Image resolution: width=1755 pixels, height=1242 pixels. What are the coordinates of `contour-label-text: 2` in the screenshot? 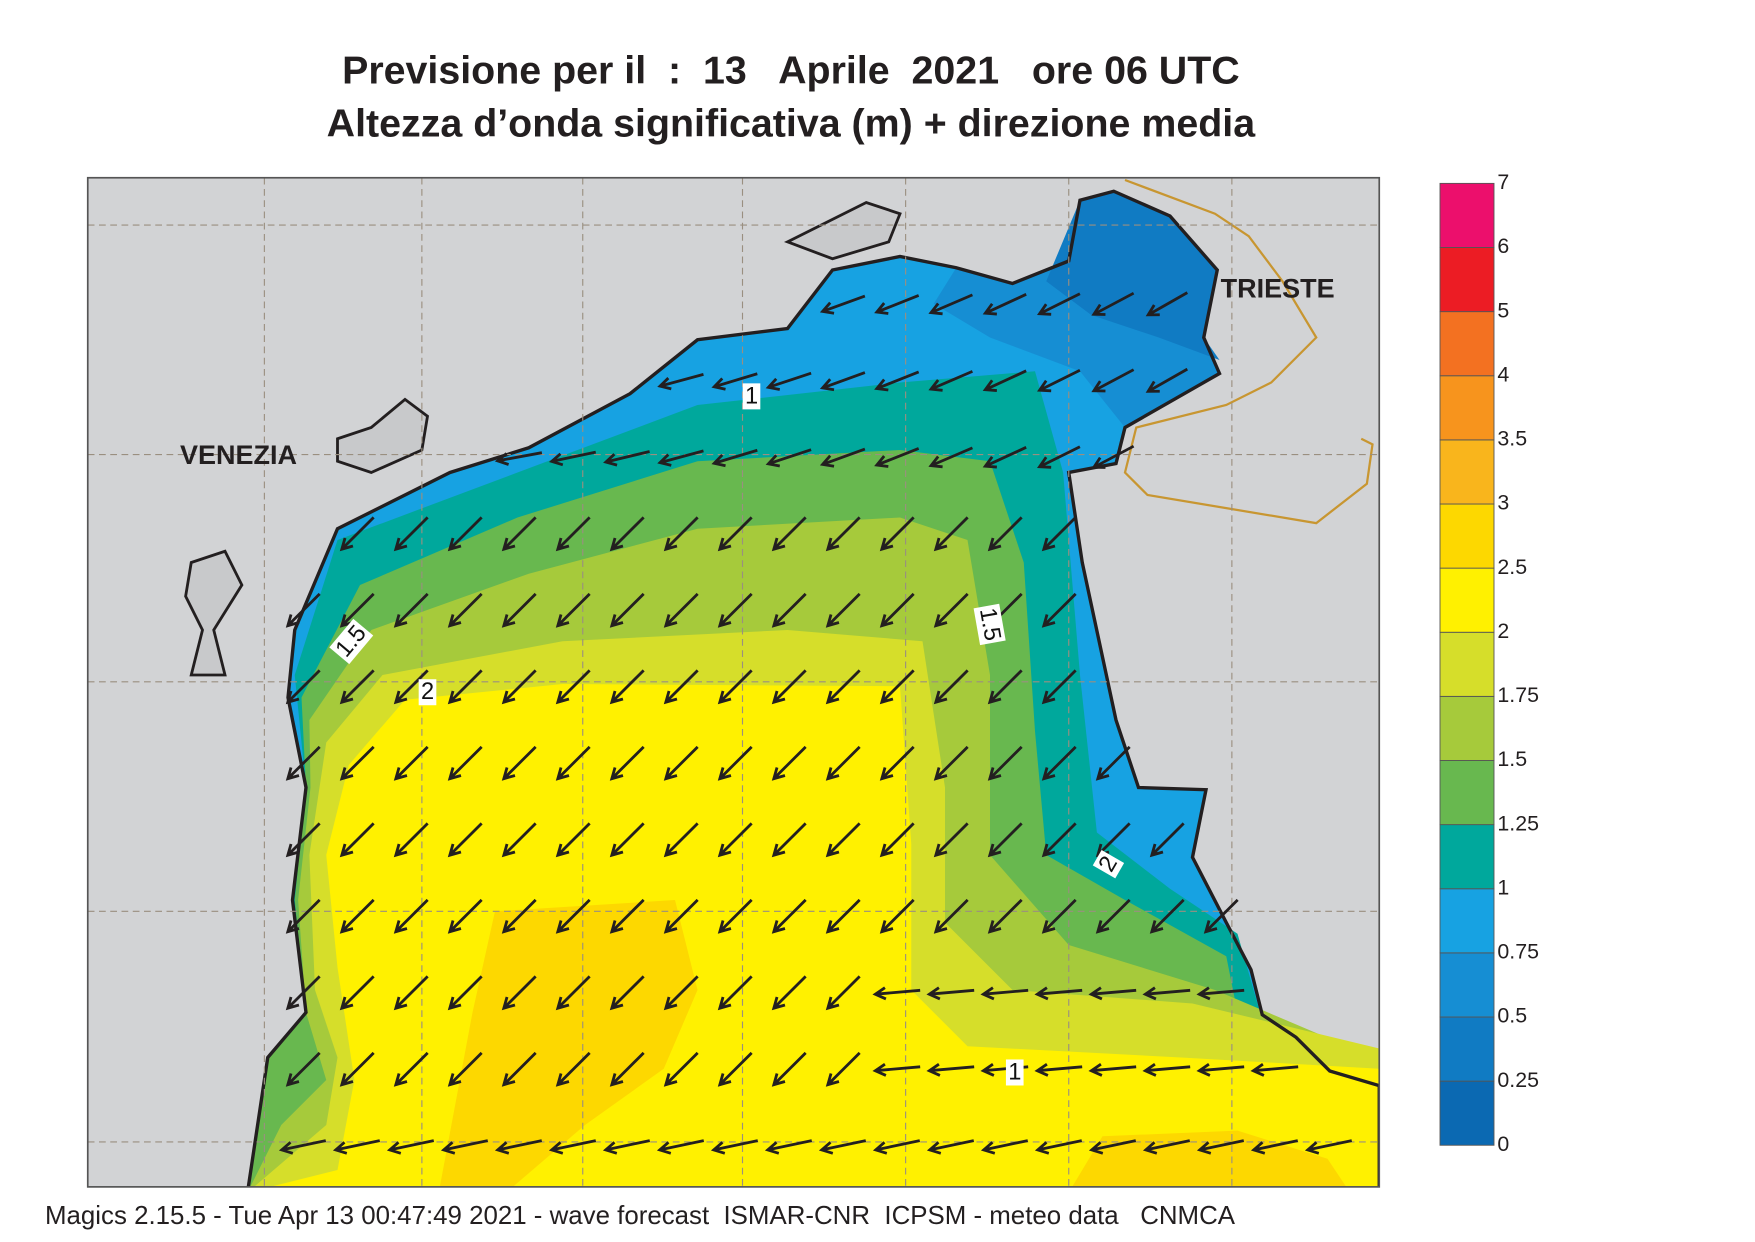 It's located at (427, 692).